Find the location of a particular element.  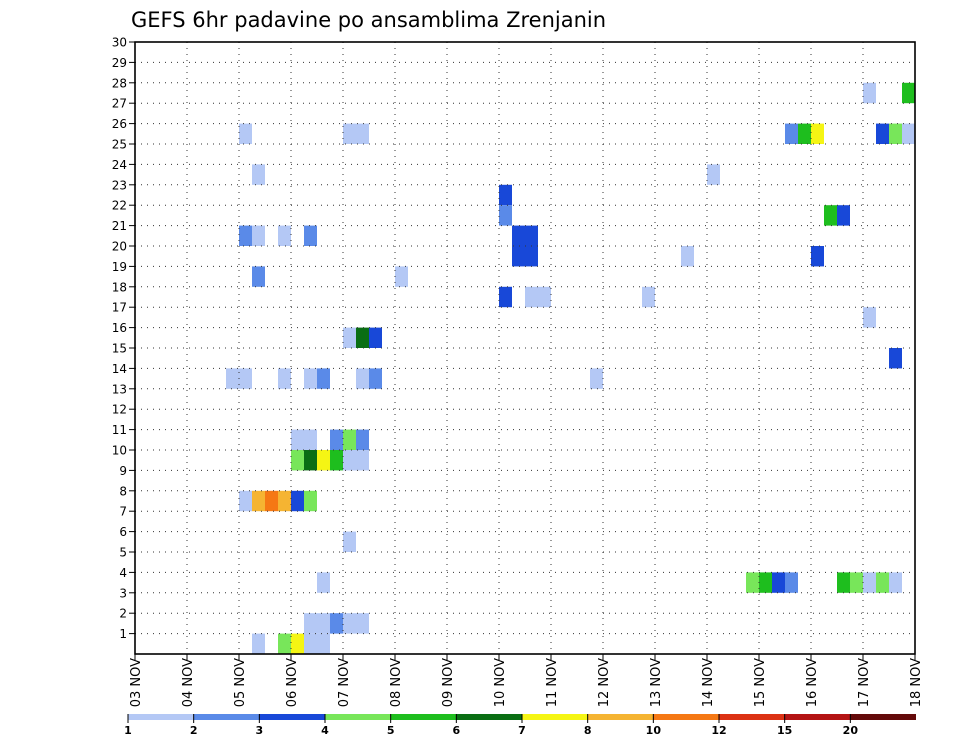

y-tick-label: 11 is located at coordinates (119, 430).